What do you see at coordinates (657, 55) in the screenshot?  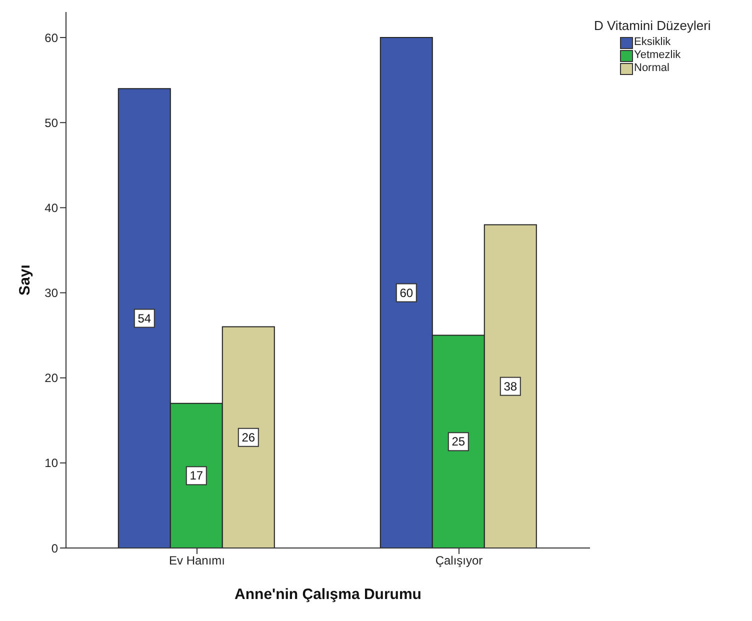 I see `legend-label: Yetmezlik` at bounding box center [657, 55].